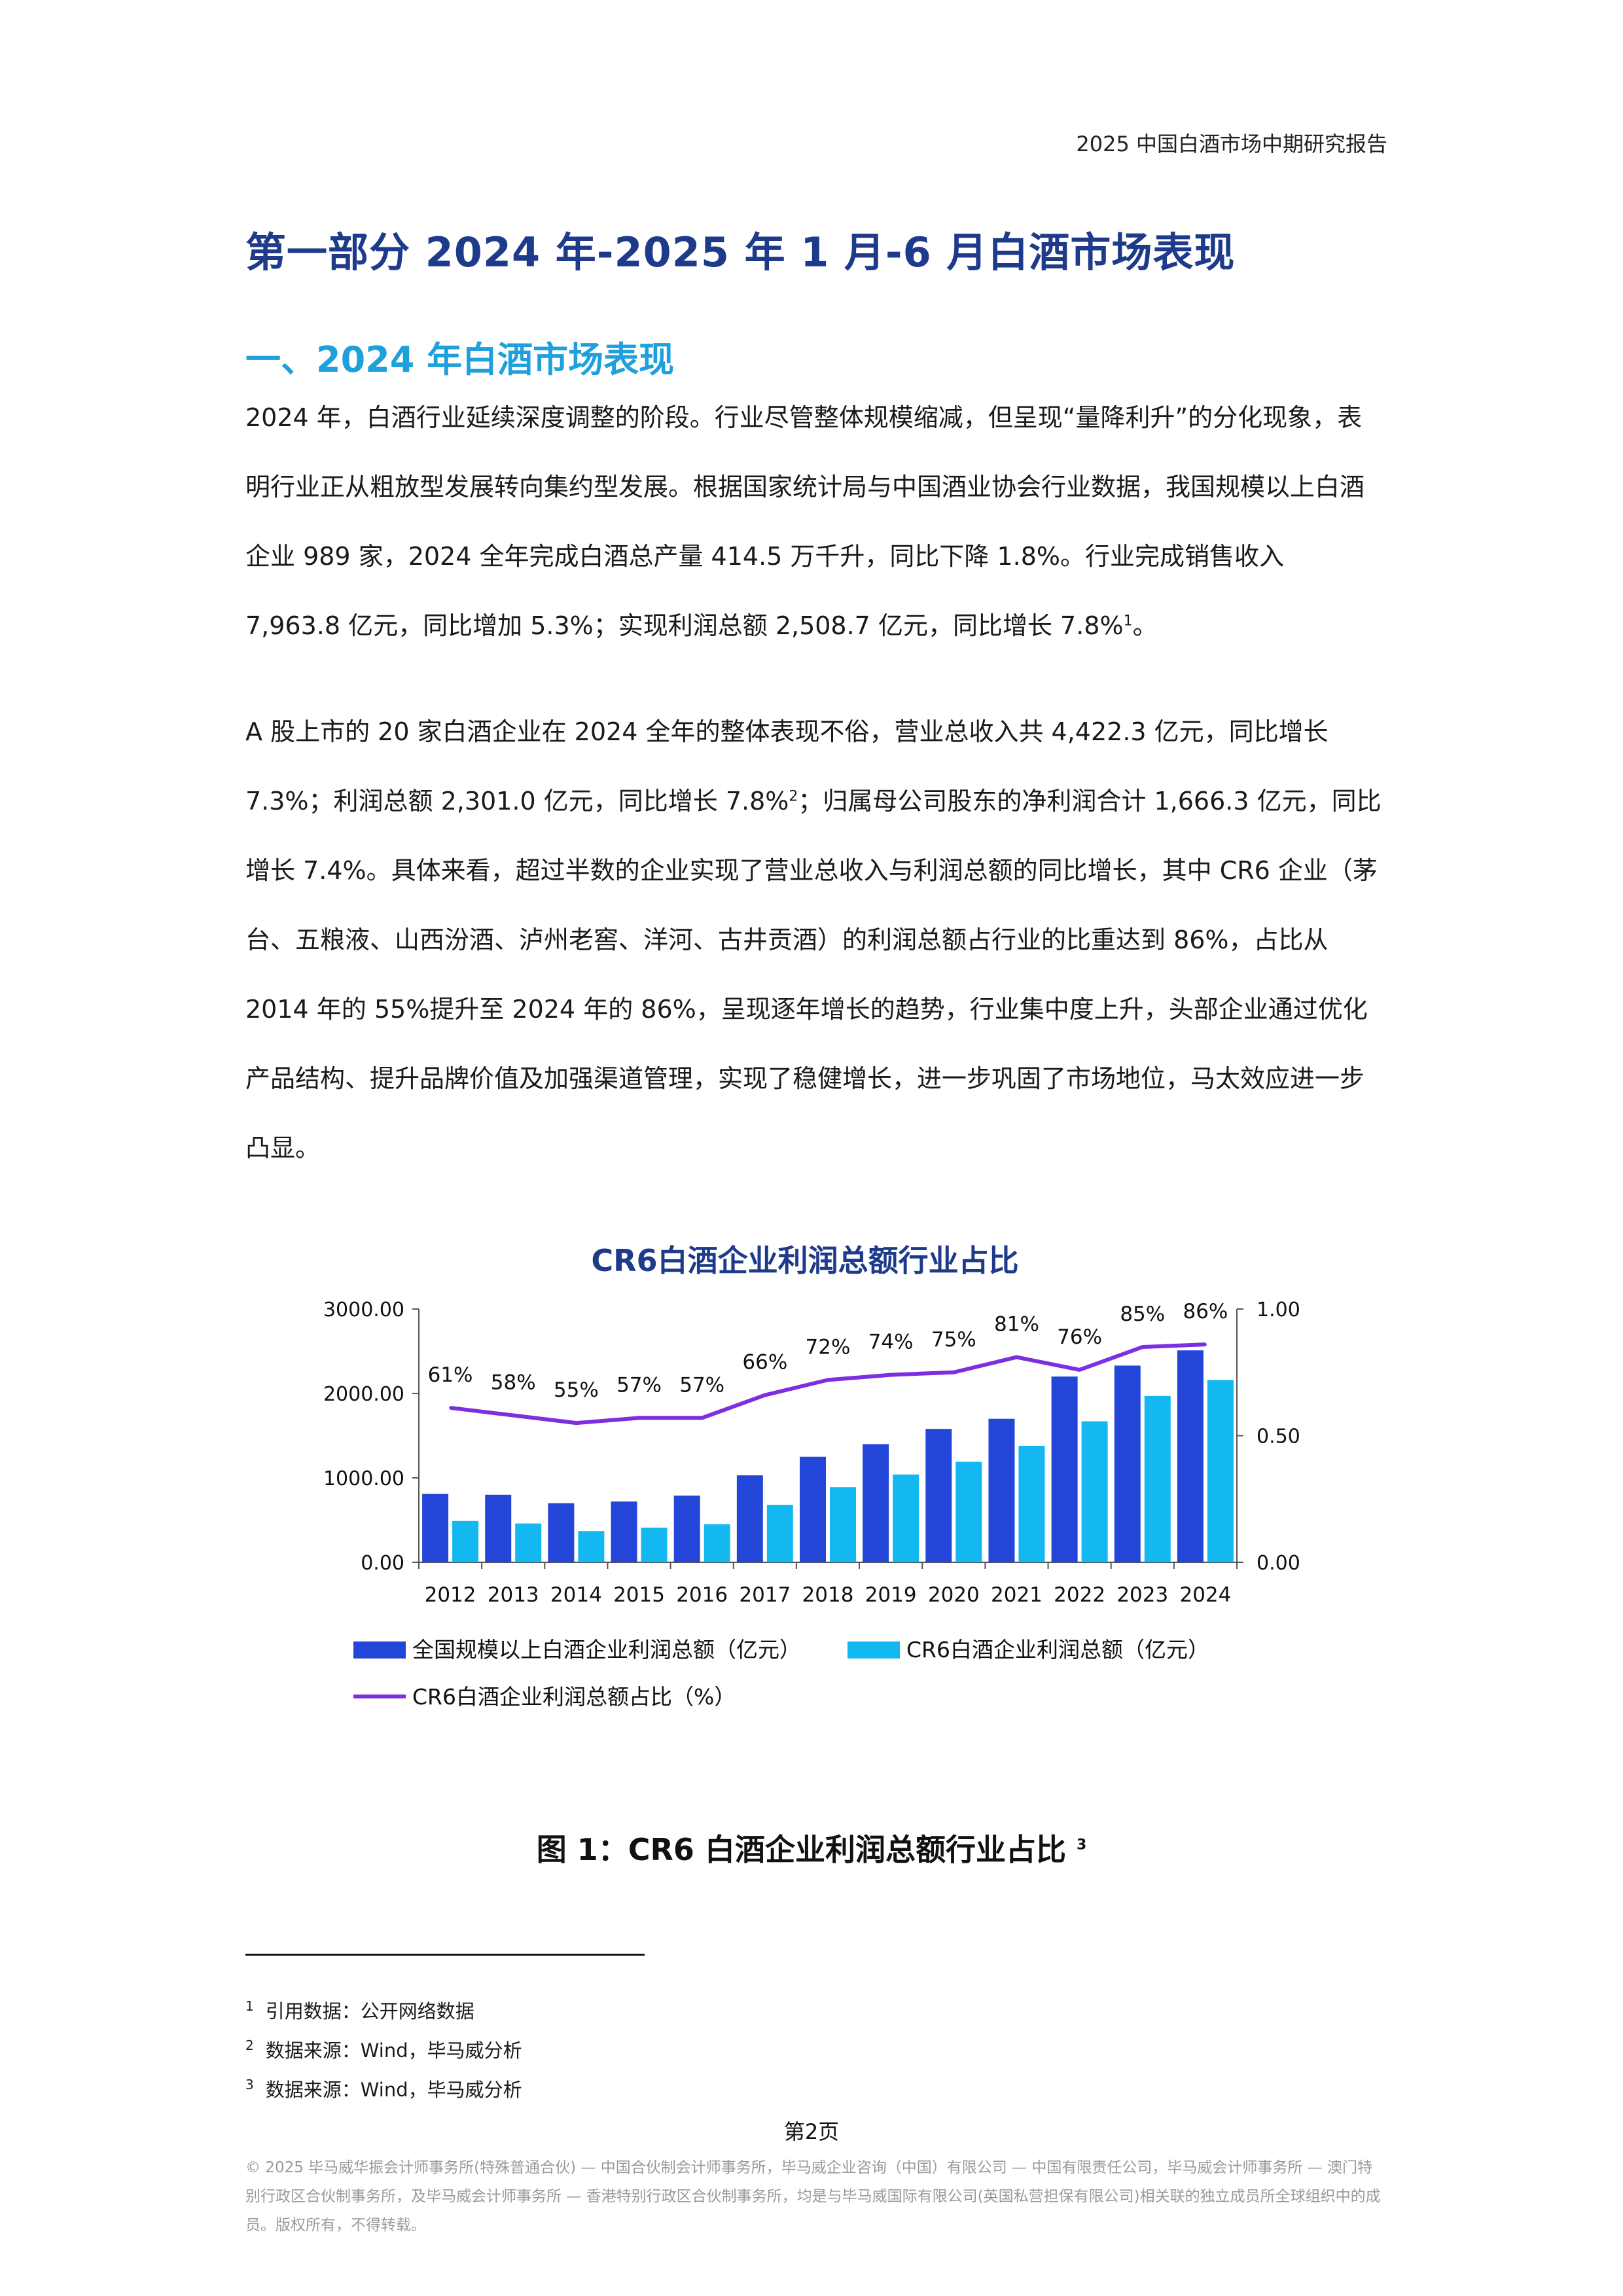  I want to click on bar-cr6-profit-2012, so click(466, 1541).